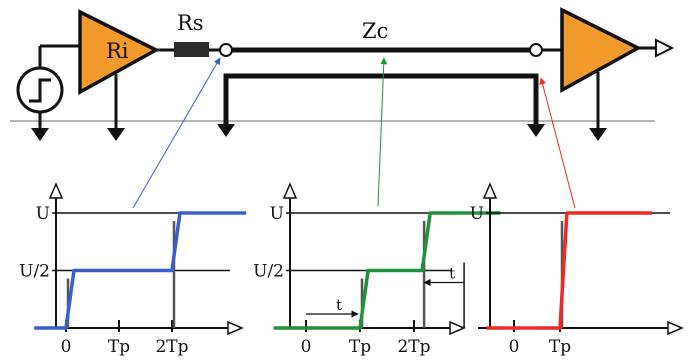  I want to click on series-resistor-label: Rs, so click(190, 23).